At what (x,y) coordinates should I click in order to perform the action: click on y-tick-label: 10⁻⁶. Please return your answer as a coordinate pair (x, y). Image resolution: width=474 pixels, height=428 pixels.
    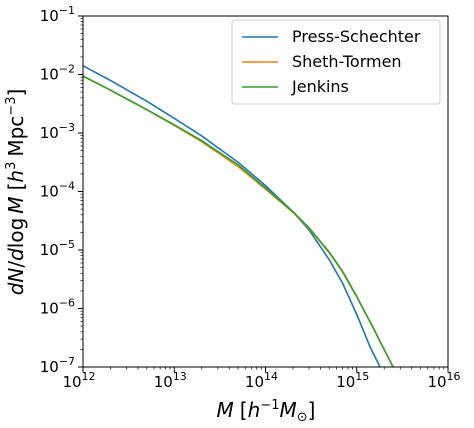
    Looking at the image, I should click on (57, 307).